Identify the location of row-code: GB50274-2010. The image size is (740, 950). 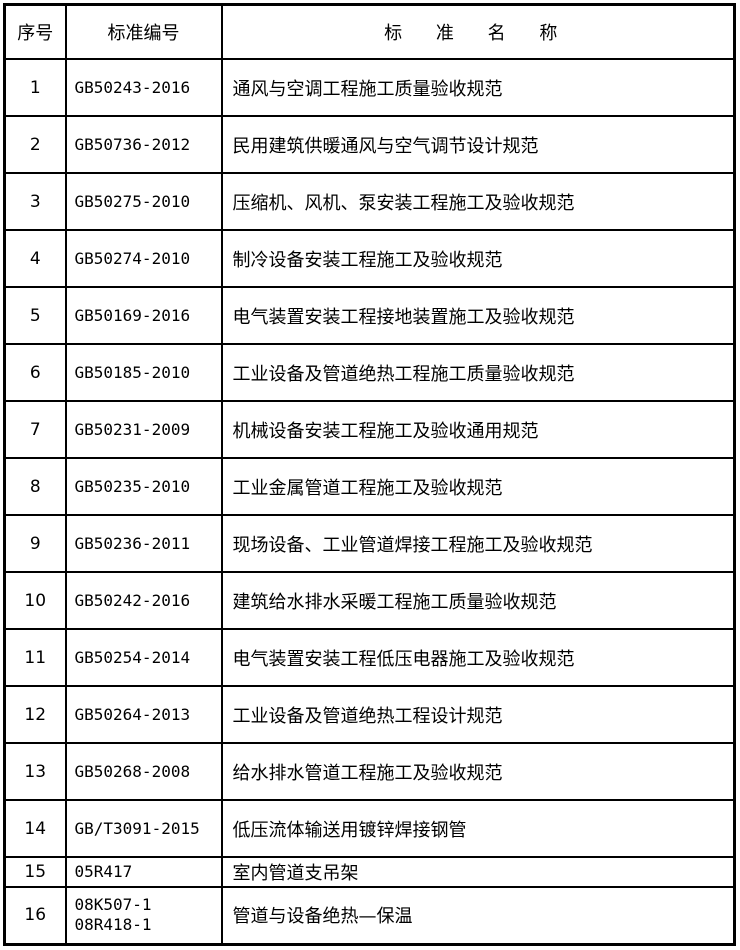
(143, 258).